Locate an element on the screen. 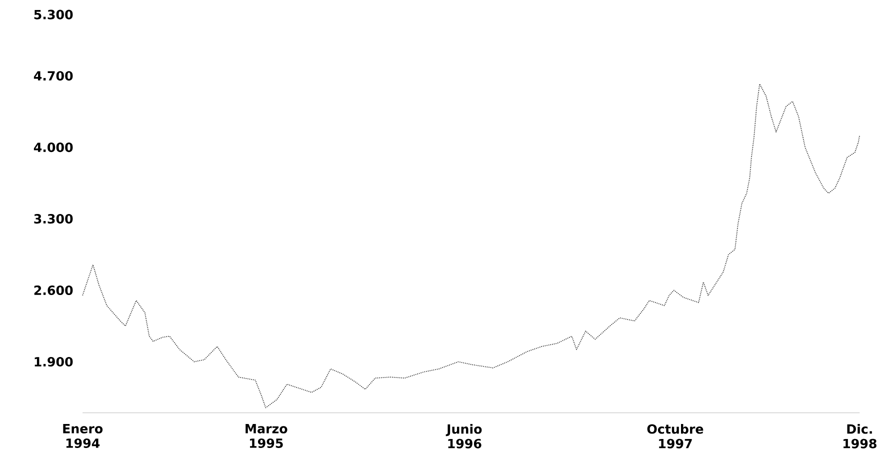 The width and height of the screenshot is (893, 476). y-tick-label: 5.300 is located at coordinates (53, 15).